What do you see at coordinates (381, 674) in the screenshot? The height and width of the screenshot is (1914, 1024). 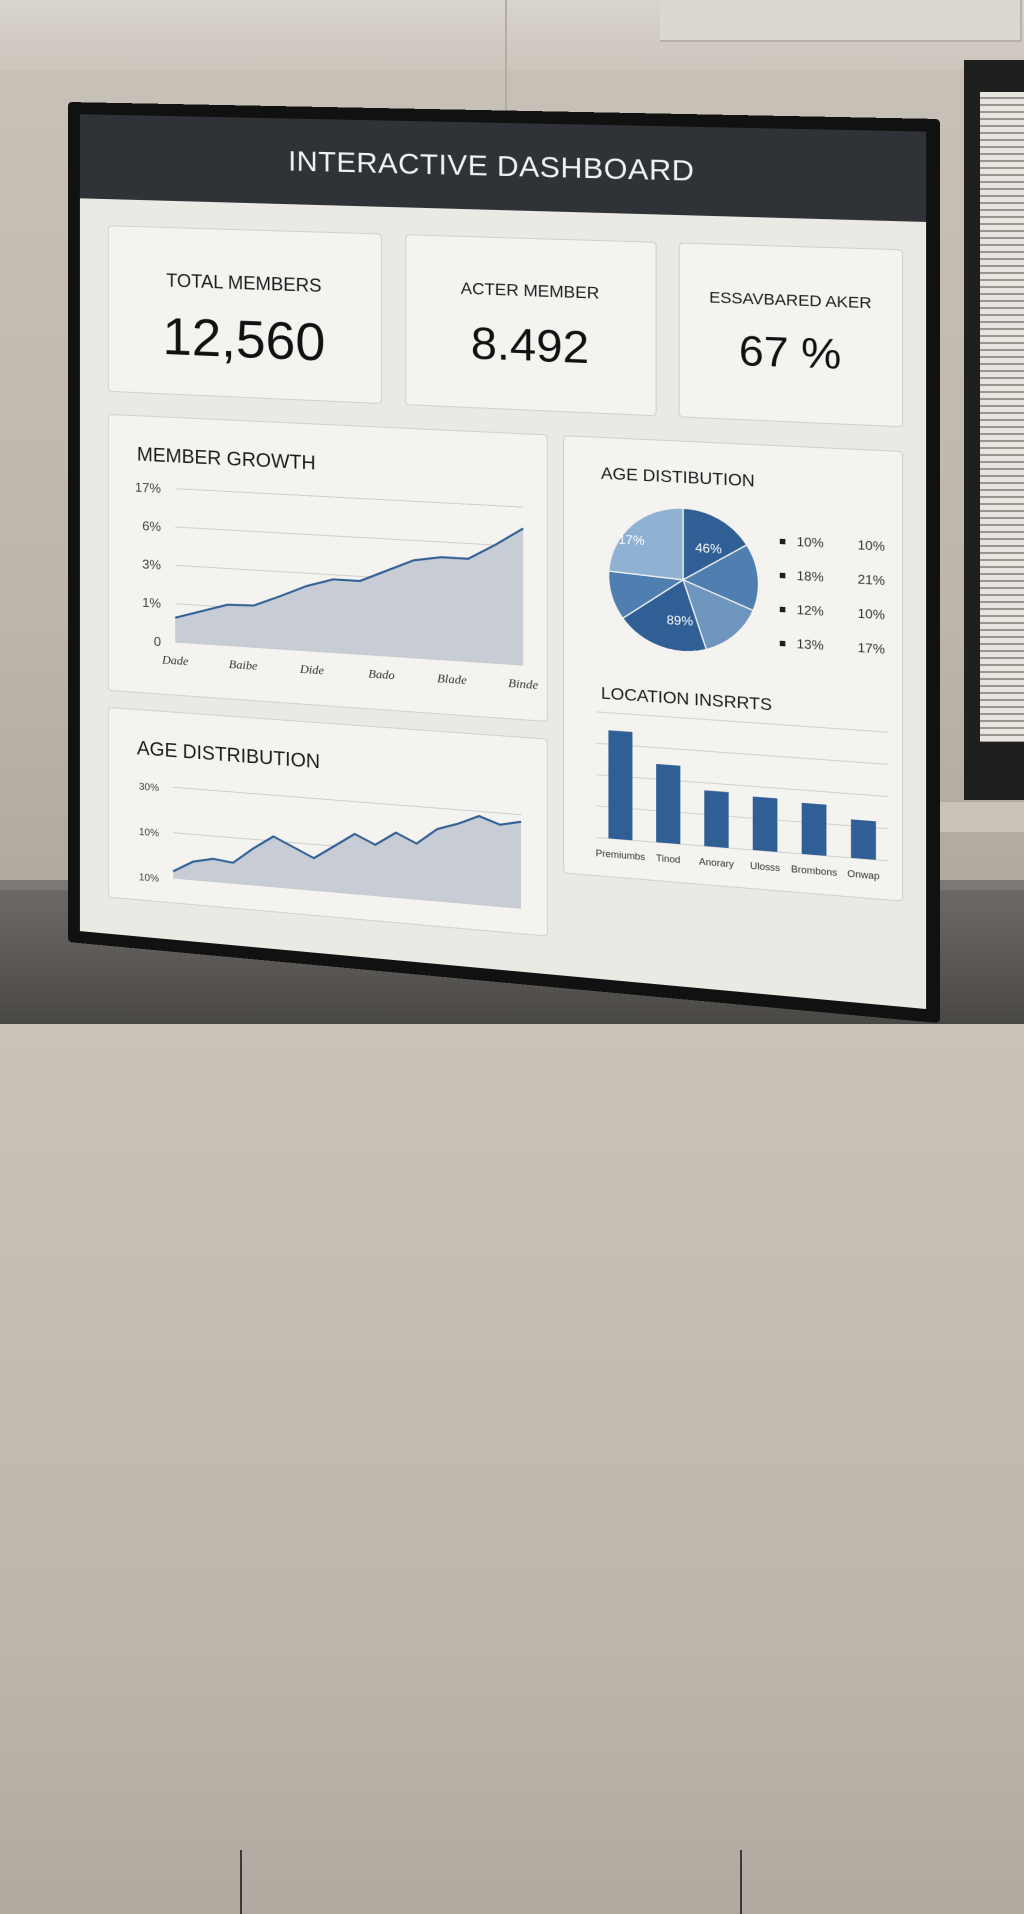 I see `x-tick-label: Bado` at bounding box center [381, 674].